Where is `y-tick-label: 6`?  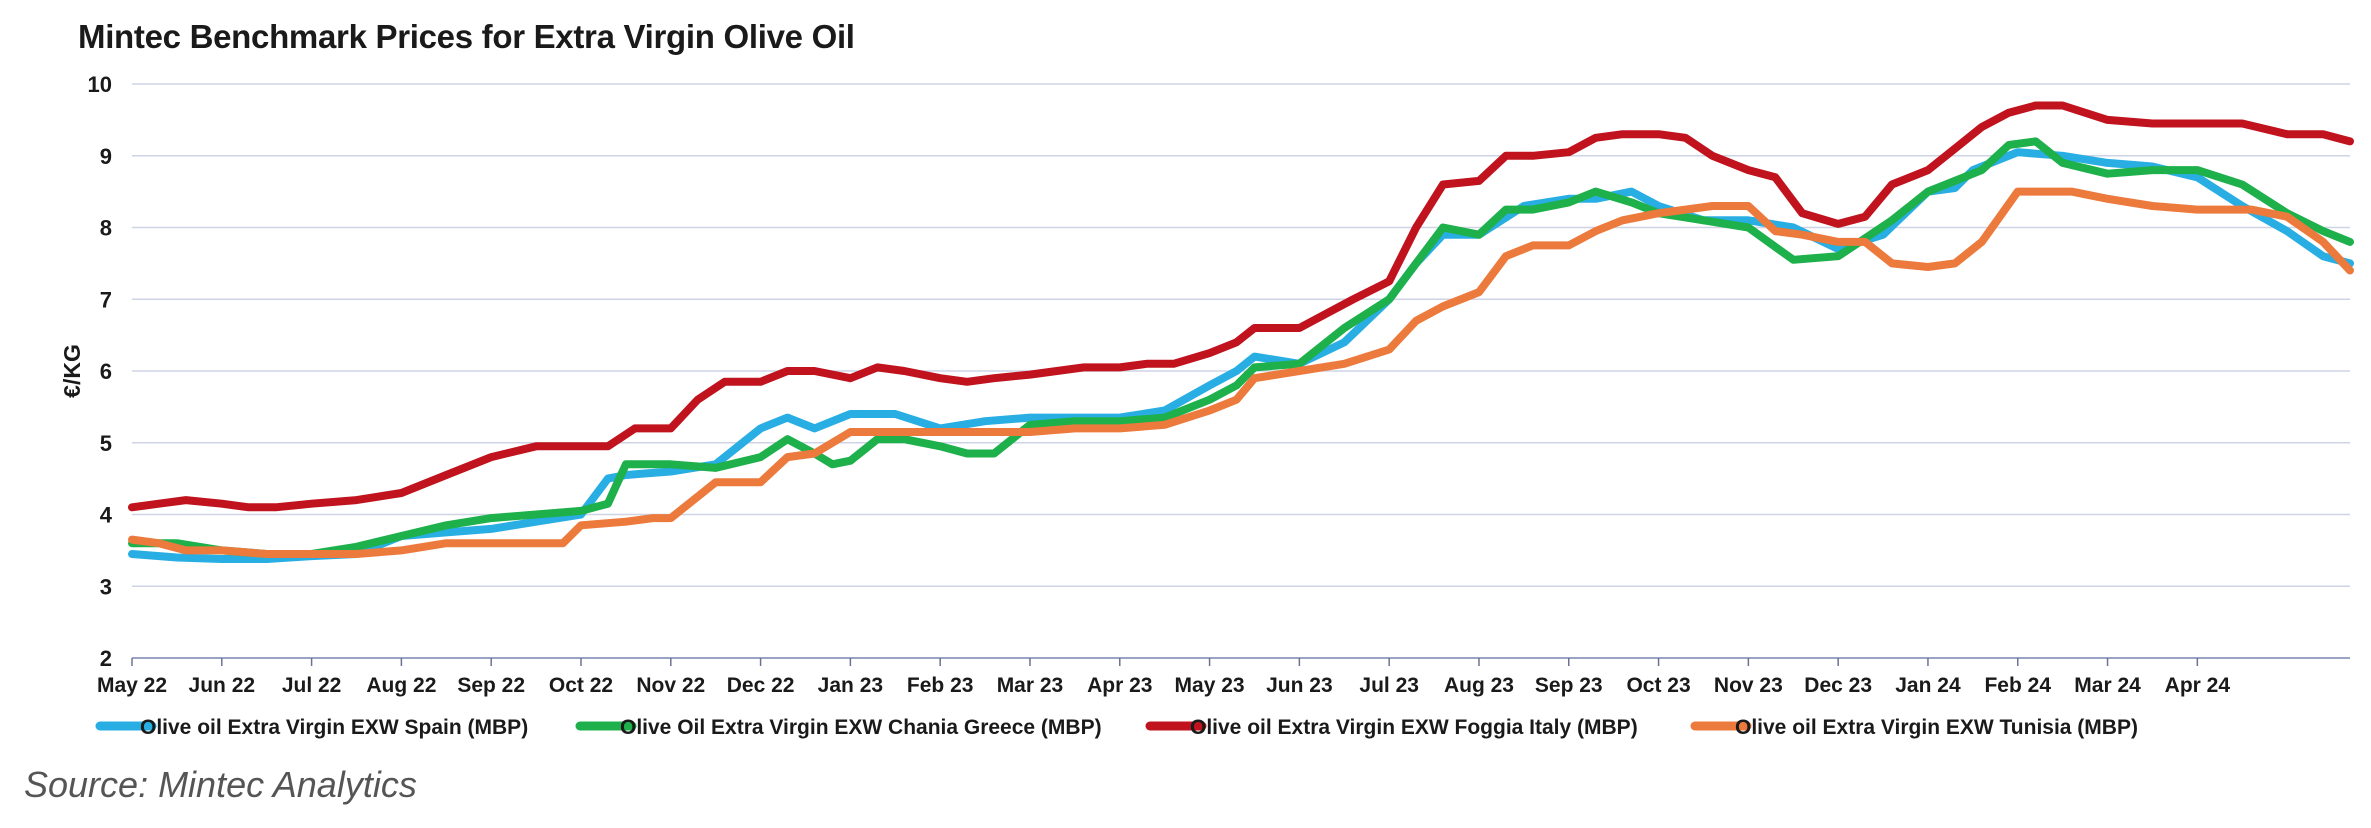 y-tick-label: 6 is located at coordinates (106, 371).